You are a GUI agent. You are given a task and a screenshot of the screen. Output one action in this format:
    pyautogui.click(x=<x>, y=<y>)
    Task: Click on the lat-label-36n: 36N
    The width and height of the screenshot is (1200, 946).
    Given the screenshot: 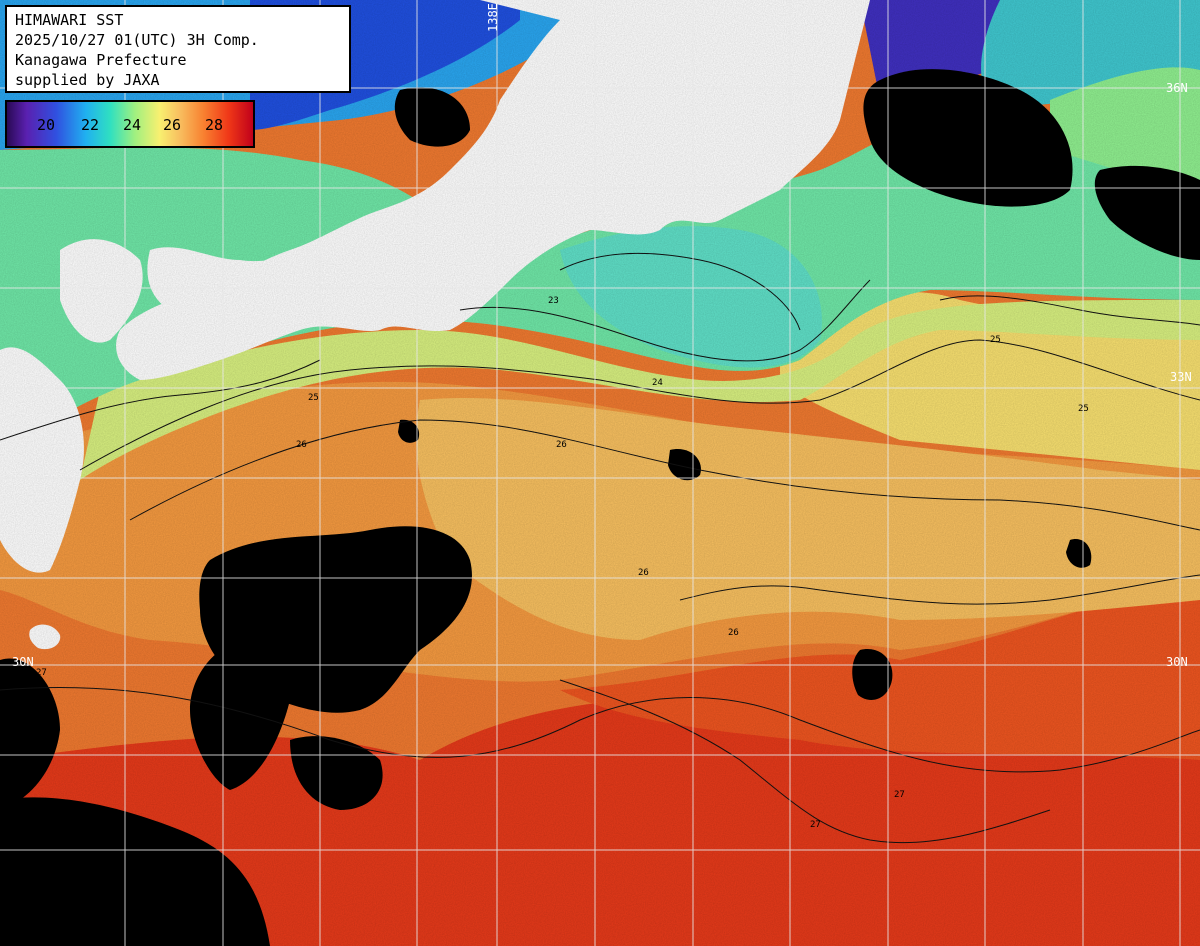 What is the action you would take?
    pyautogui.click(x=1177, y=88)
    